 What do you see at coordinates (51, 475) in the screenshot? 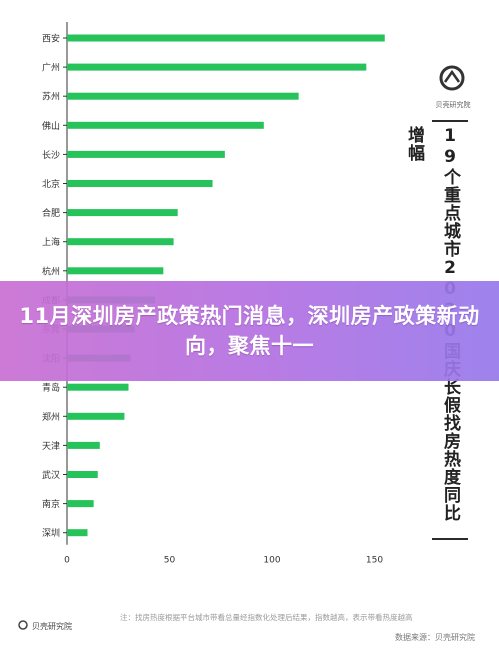
I see `y-tick-label: 武汉` at bounding box center [51, 475].